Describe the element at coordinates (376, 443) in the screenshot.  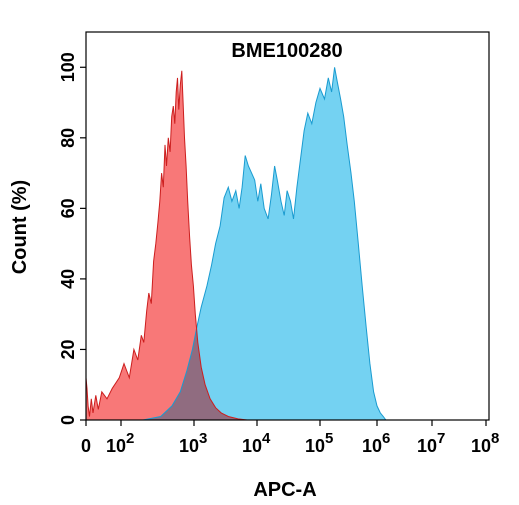
I see `x-tick-label: 10⁶` at that location.